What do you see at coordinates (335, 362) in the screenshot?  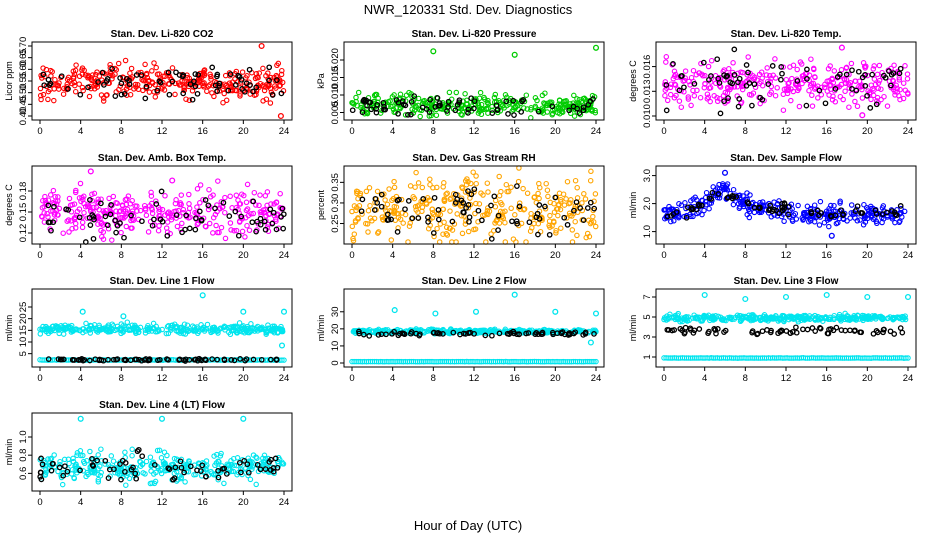 I see `y-tick-label: 0` at bounding box center [335, 362].